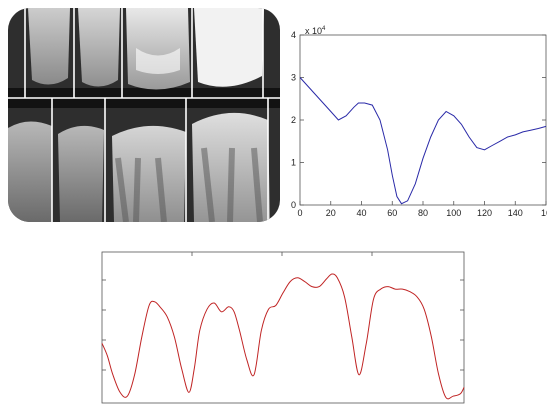 Image resolution: width=547 pixels, height=407 pixels. Describe the element at coordinates (453, 213) in the screenshot. I see `x-tick-label: 100` at that location.